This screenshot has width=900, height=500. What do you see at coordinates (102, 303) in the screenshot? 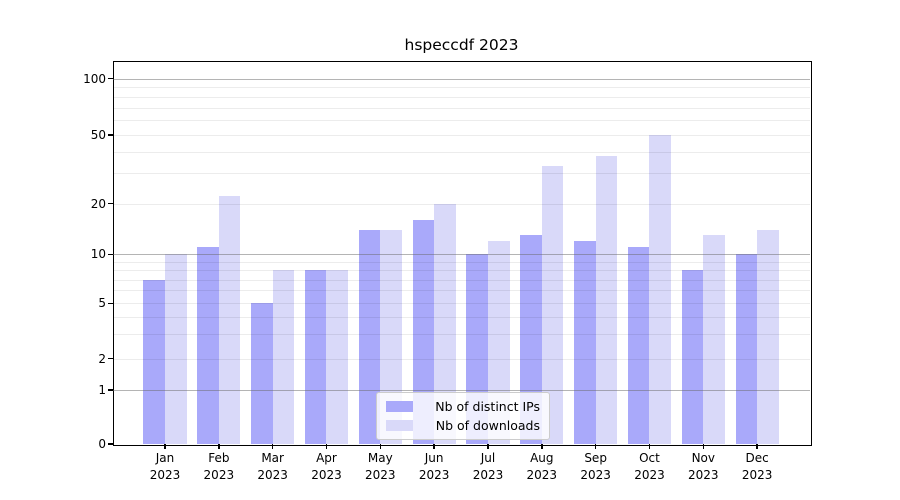
I see `y-tick-label-5: 5` at bounding box center [102, 303].